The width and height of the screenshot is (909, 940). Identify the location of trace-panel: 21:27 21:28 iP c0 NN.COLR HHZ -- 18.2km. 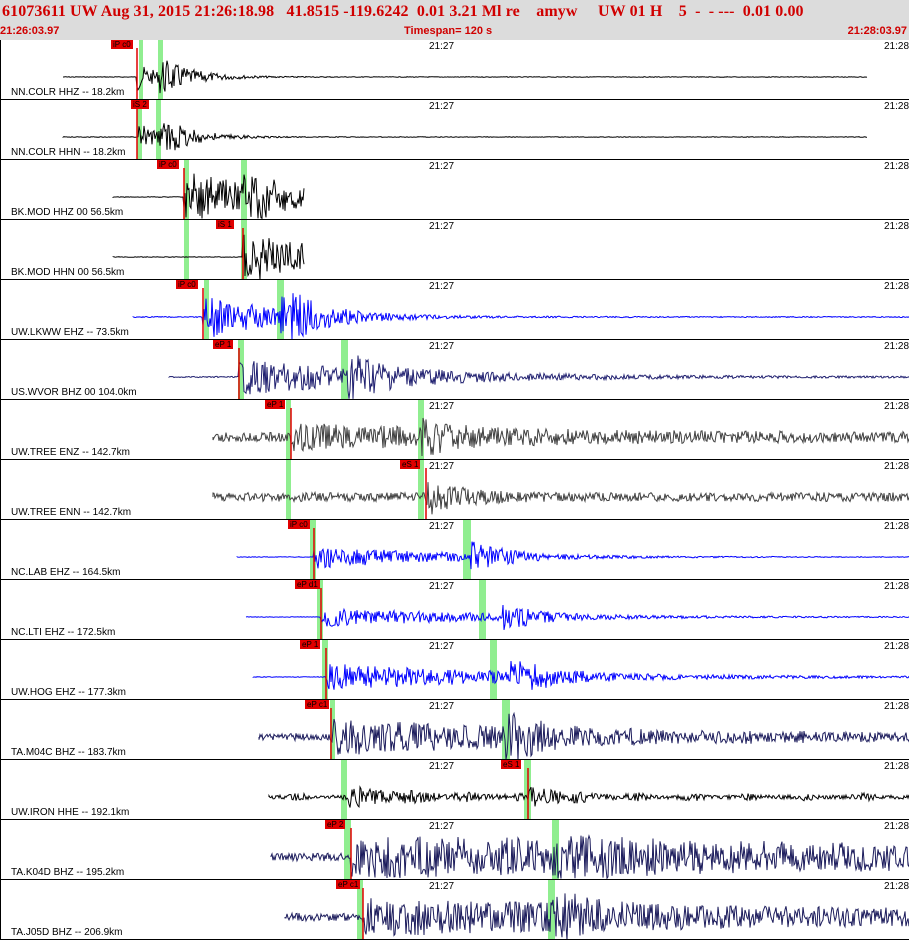
(454, 70).